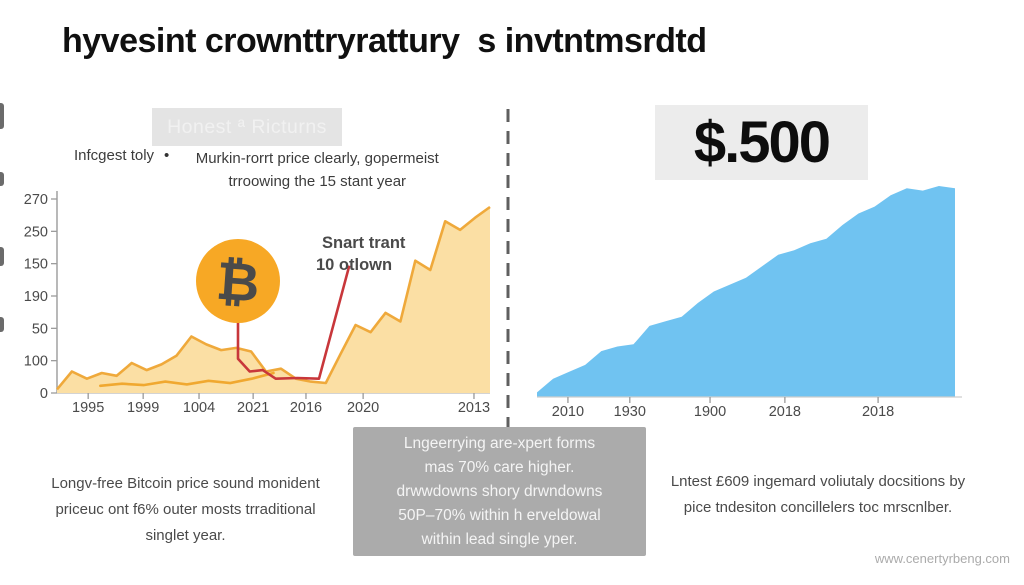 The image size is (1024, 585). What do you see at coordinates (88, 408) in the screenshot?
I see `svg-text: 1995` at bounding box center [88, 408].